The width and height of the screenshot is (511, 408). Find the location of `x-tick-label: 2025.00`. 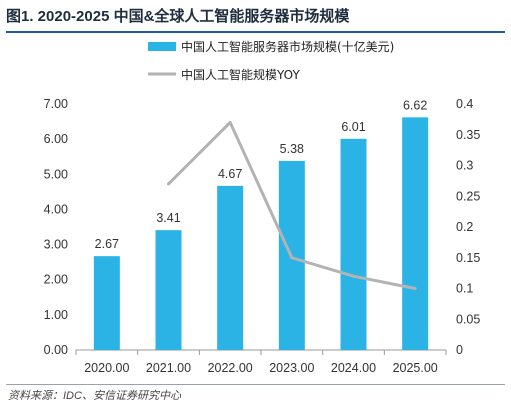

x-tick-label: 2025.00 is located at coordinates (415, 368).